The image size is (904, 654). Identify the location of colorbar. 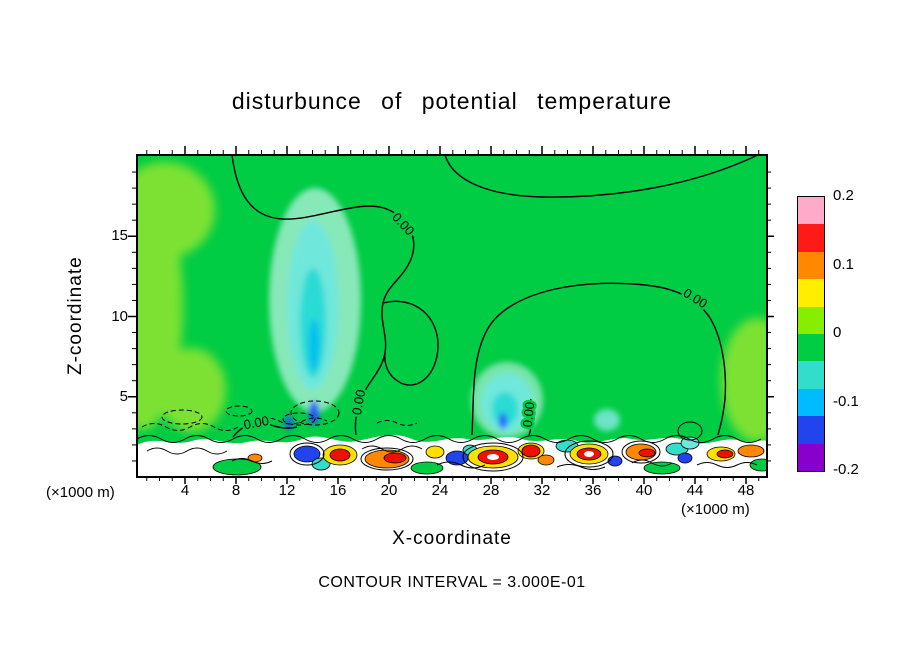
(811, 334).